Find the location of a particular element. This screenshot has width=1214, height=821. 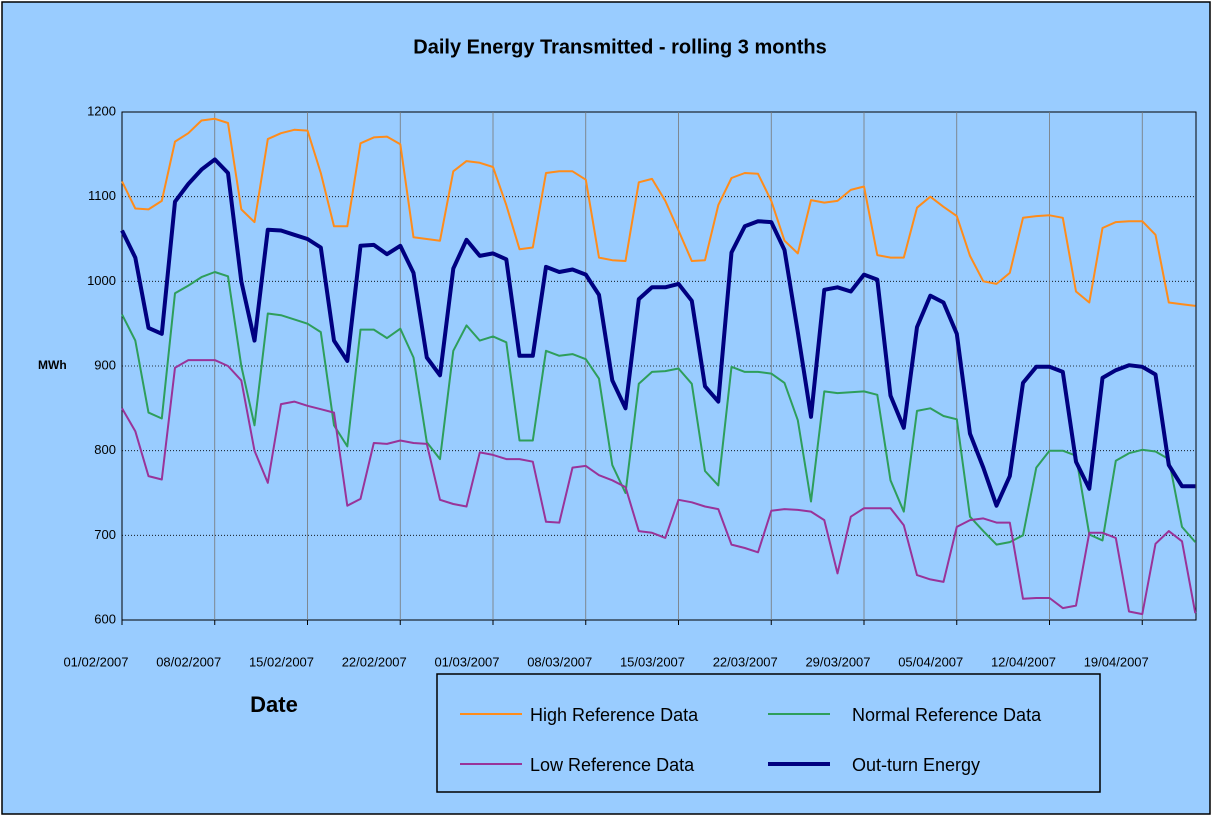

y-axis-label: MWh is located at coordinates (52, 365).